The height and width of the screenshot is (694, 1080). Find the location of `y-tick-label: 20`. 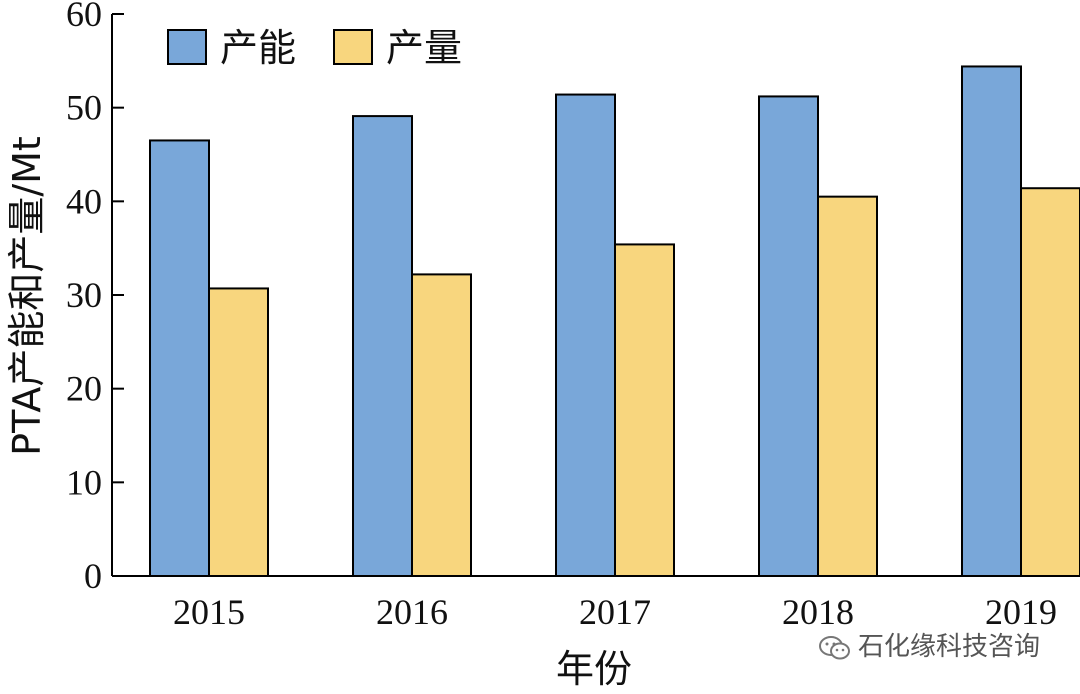

y-tick-label: 20 is located at coordinates (84, 389).